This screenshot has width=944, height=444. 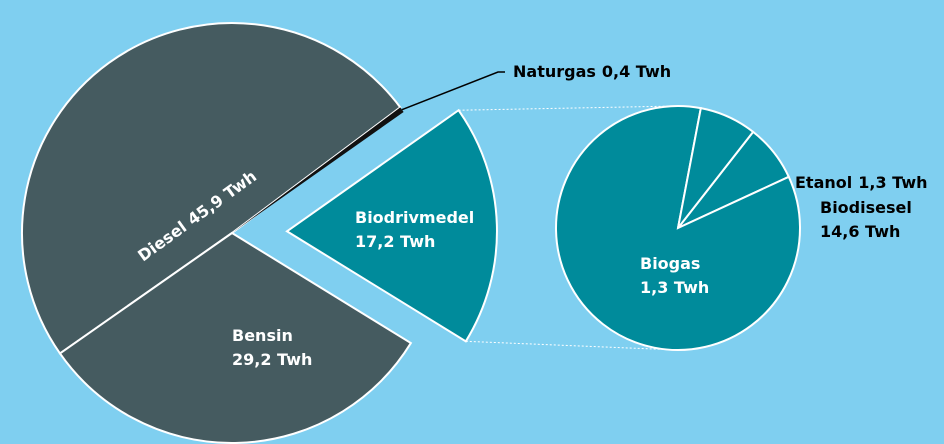 What do you see at coordinates (866, 207) in the screenshot?
I see `label-name: Biodisesel` at bounding box center [866, 207].